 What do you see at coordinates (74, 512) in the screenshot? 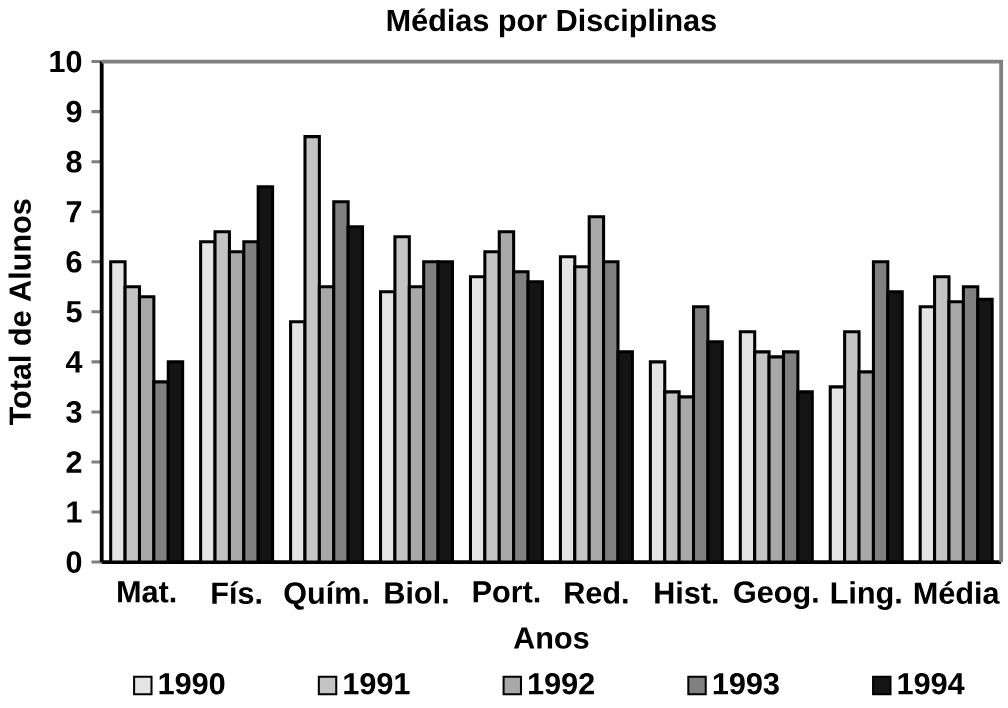
I see `y-tick-label: 1` at bounding box center [74, 512].